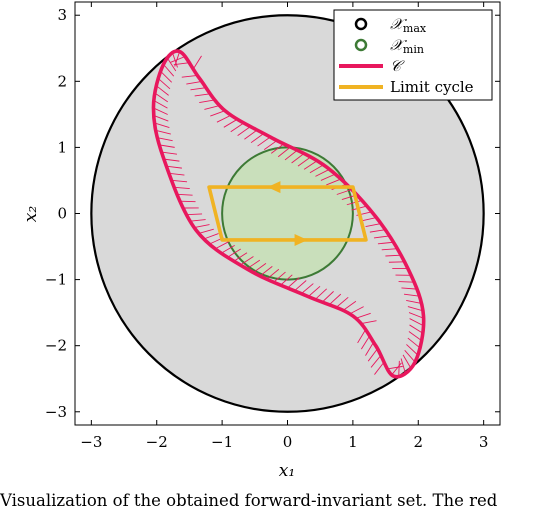 The width and height of the screenshot is (536, 512). Describe the element at coordinates (301, 239) in the screenshot. I see `limit-cycle-arrow` at that location.